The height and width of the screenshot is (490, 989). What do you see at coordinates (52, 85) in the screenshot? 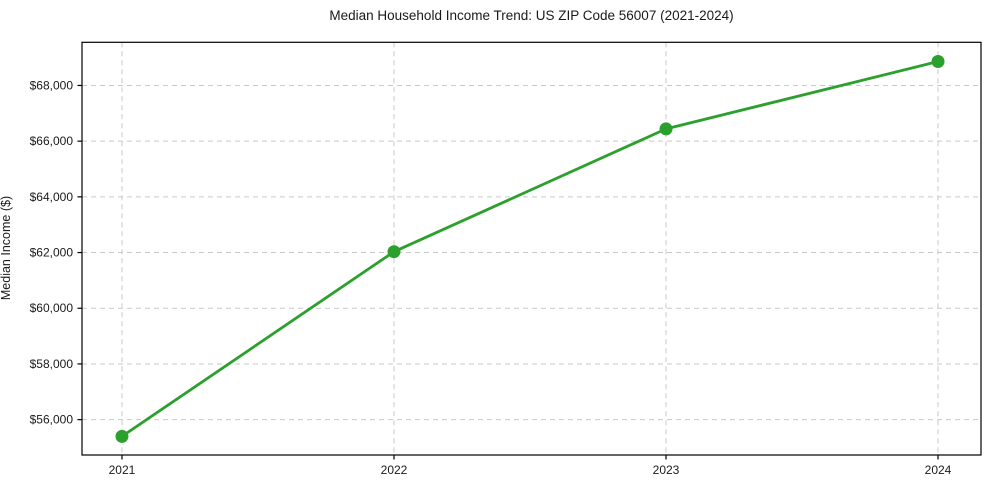
I see `y-tick-label: $68,000` at bounding box center [52, 85].